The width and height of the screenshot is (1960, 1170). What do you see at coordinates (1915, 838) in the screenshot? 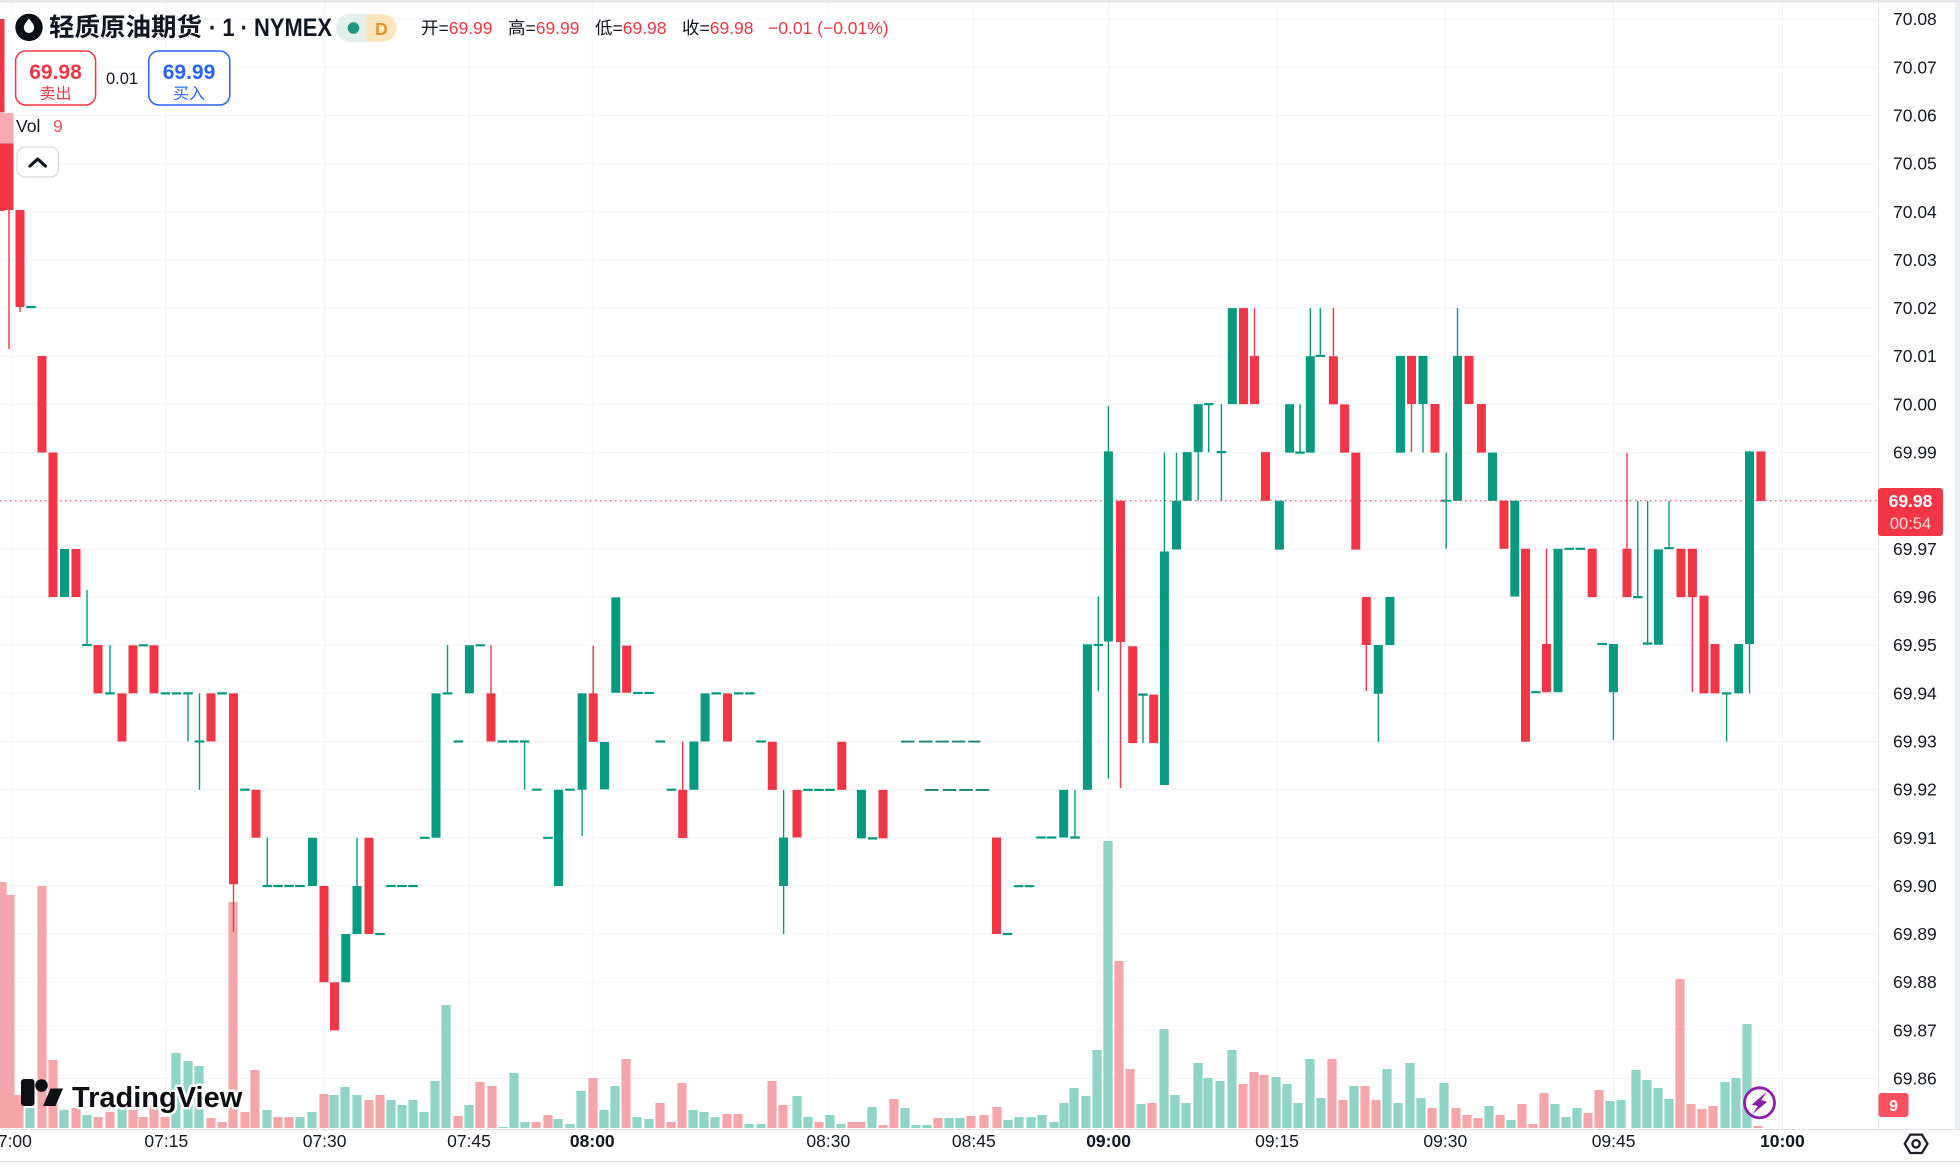
I see `svg-text: 69.91` at bounding box center [1915, 838].